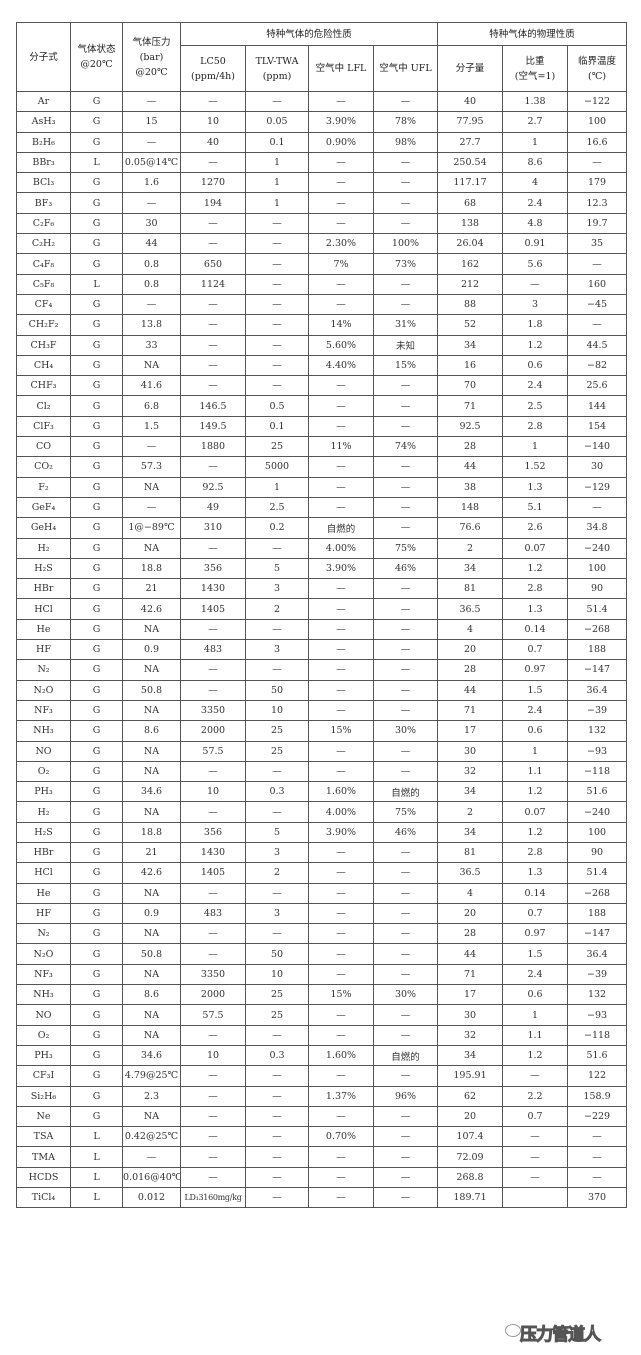 This screenshot has width=641, height=1355. I want to click on header-hazard-group: 特种气体的危险性质, so click(309, 34).